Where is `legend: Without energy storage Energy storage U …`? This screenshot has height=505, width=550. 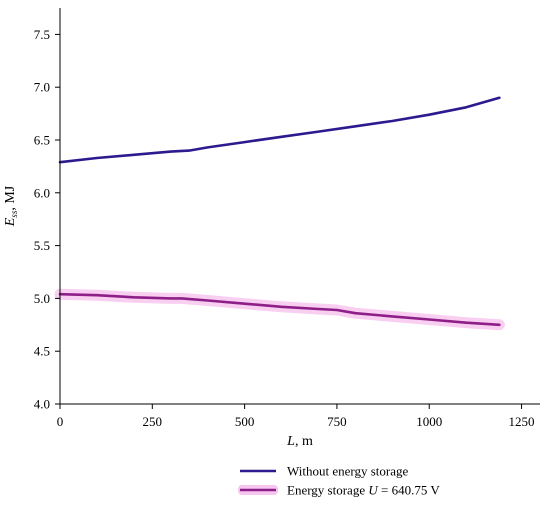 legend: Without energy storage Energy storage U … is located at coordinates (339, 481).